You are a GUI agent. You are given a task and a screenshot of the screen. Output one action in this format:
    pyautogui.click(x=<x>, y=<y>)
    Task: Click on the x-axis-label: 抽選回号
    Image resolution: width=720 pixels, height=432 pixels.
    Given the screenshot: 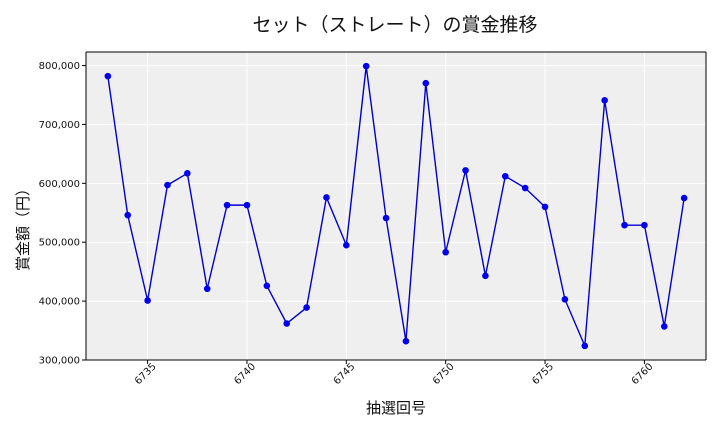 What is the action you would take?
    pyautogui.click(x=396, y=408)
    